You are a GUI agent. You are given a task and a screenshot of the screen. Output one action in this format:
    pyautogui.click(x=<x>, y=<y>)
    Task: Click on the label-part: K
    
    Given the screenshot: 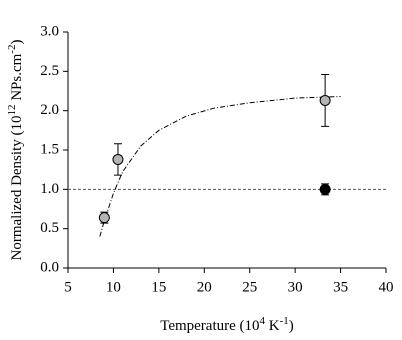 What is the action you would take?
    pyautogui.click(x=272, y=326)
    